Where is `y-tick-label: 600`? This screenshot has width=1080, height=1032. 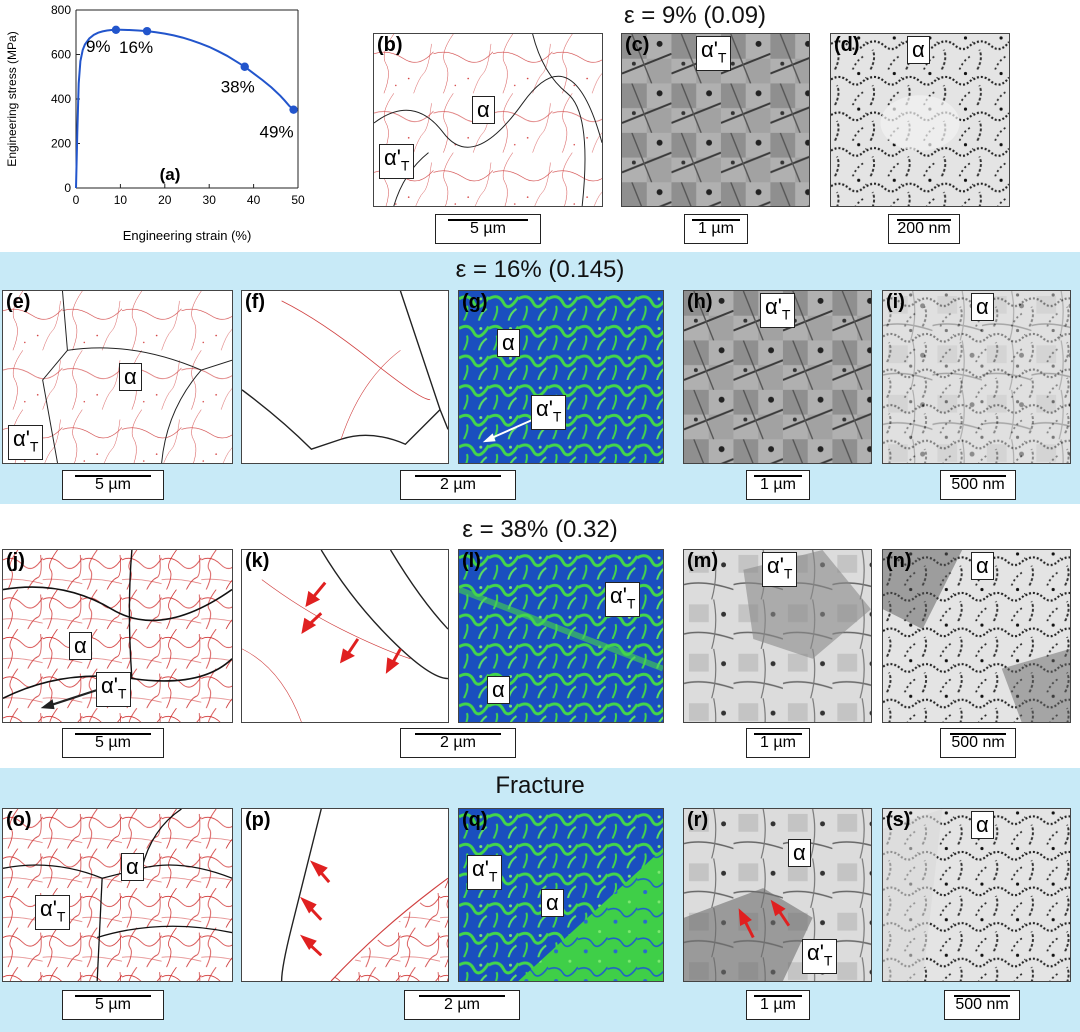
y-tick-label: 600 is located at coordinates (61, 55).